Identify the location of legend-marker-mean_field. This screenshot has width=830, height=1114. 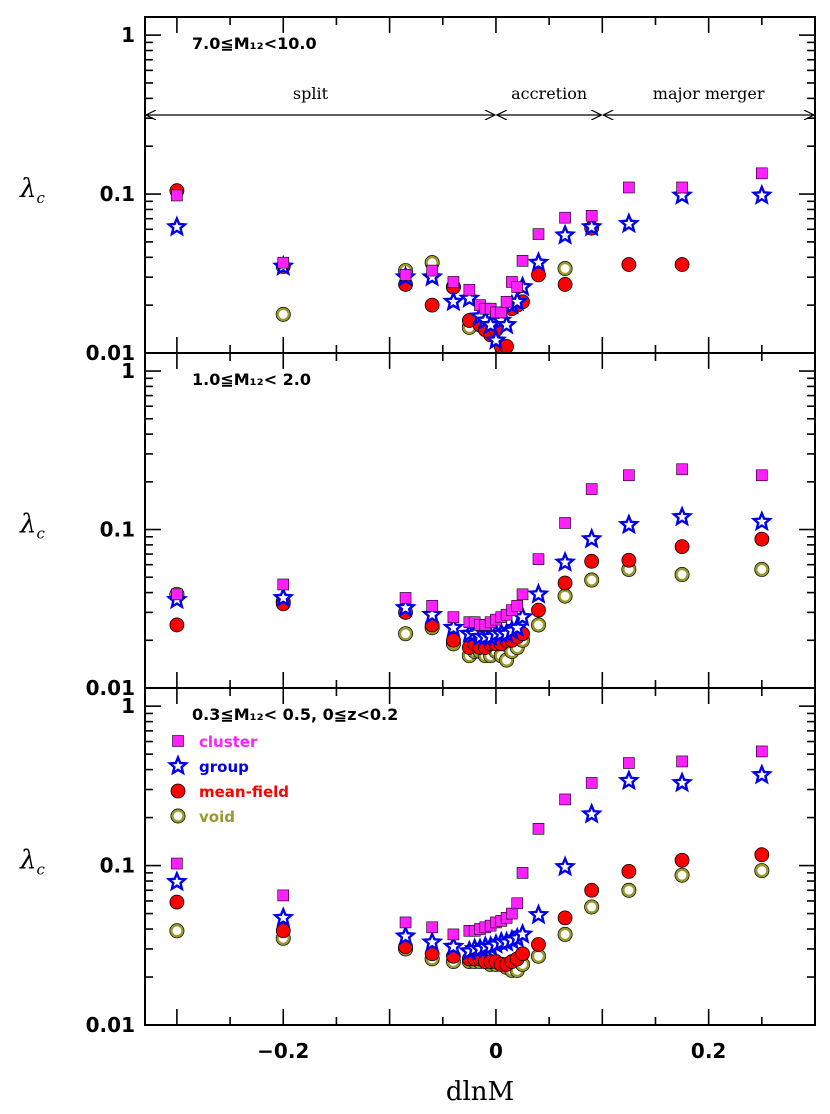
(178, 791).